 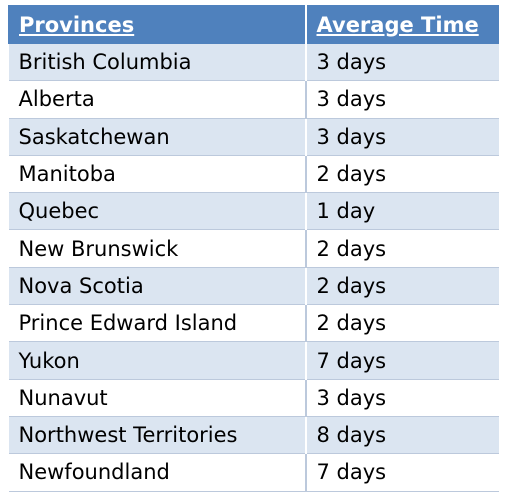 I want to click on table-row: New Brunswick 2 days, so click(x=253, y=248).